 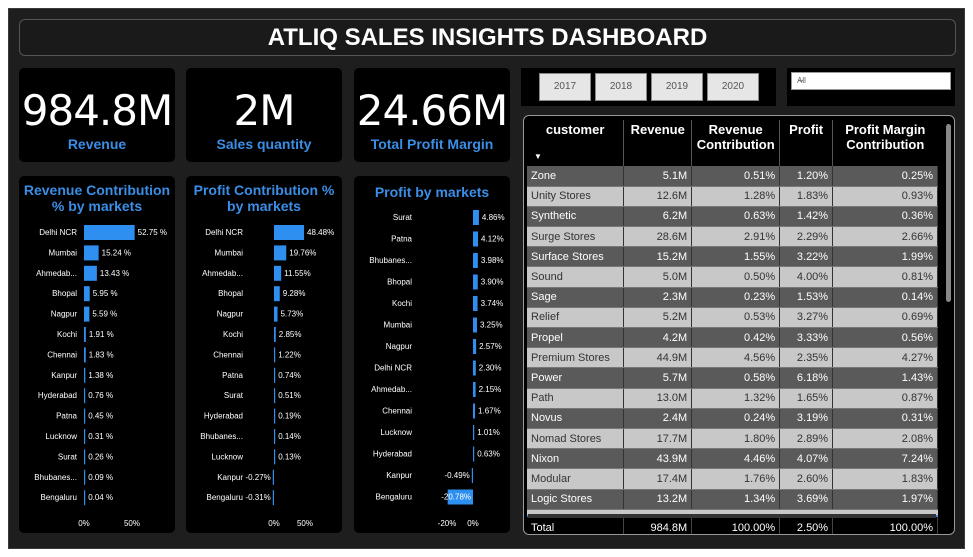 I want to click on value-cell: 1.83%, so click(x=885, y=479).